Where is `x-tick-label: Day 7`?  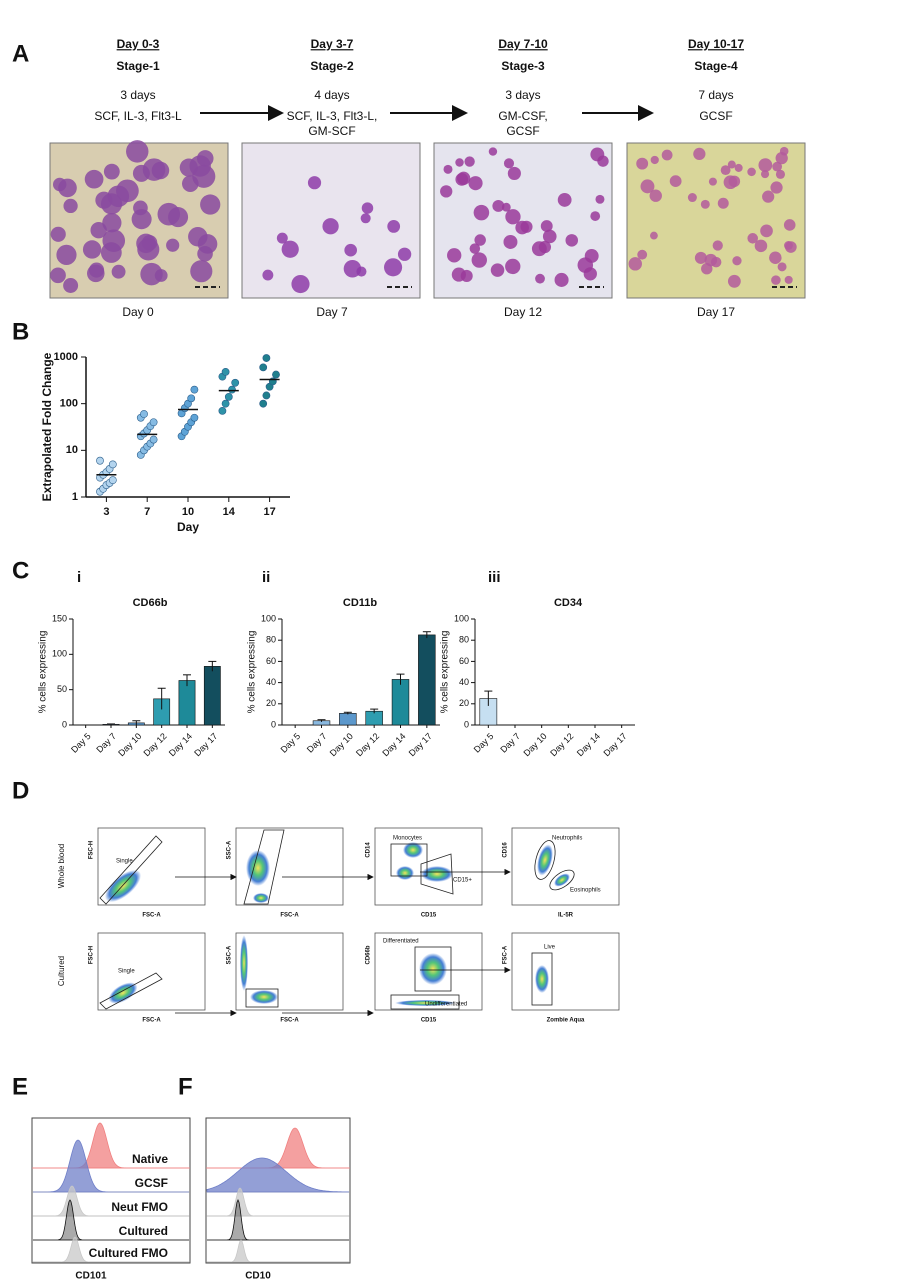
x-tick-label: Day 7 is located at coordinates (510, 743).